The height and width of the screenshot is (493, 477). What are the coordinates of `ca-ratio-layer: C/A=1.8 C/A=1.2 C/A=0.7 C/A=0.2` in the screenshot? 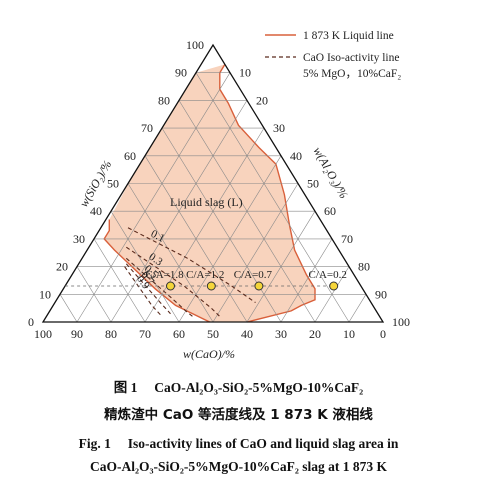 It's located at (206, 280).